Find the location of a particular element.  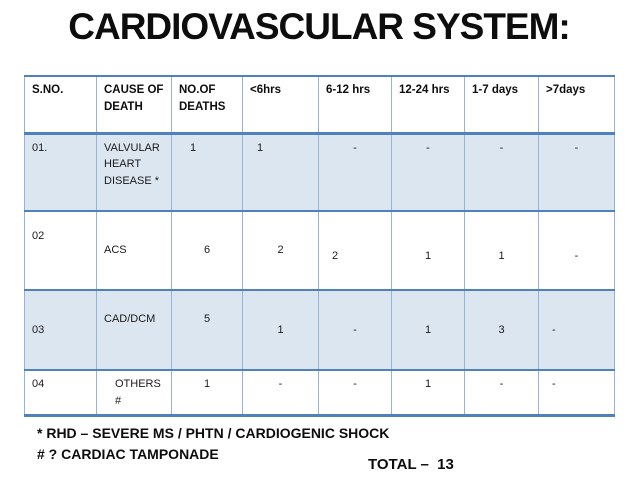

column-header-under6hrs: <6hrs is located at coordinates (280, 104).